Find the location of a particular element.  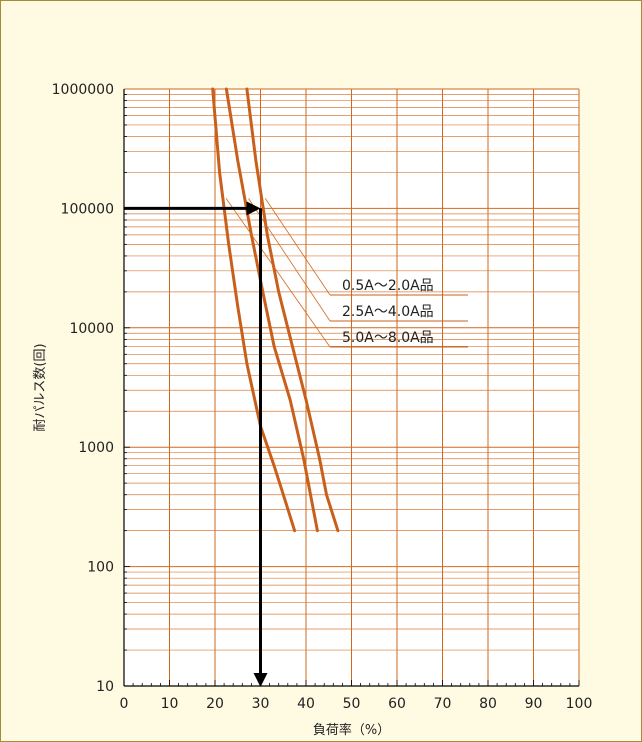

y-tick-label: 100 is located at coordinates (100, 568).